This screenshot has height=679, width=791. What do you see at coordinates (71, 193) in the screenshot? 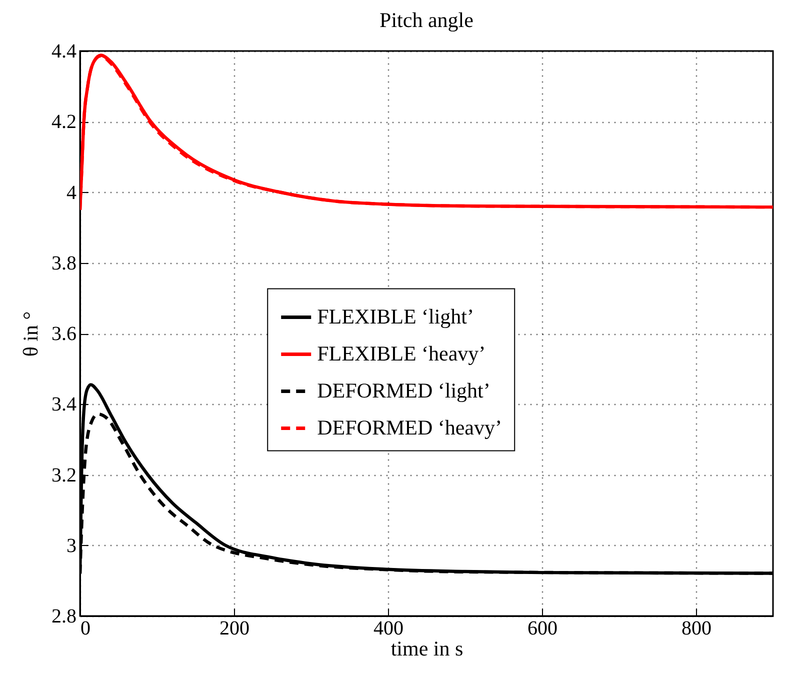
I see `y-tick-label: 4` at bounding box center [71, 193].